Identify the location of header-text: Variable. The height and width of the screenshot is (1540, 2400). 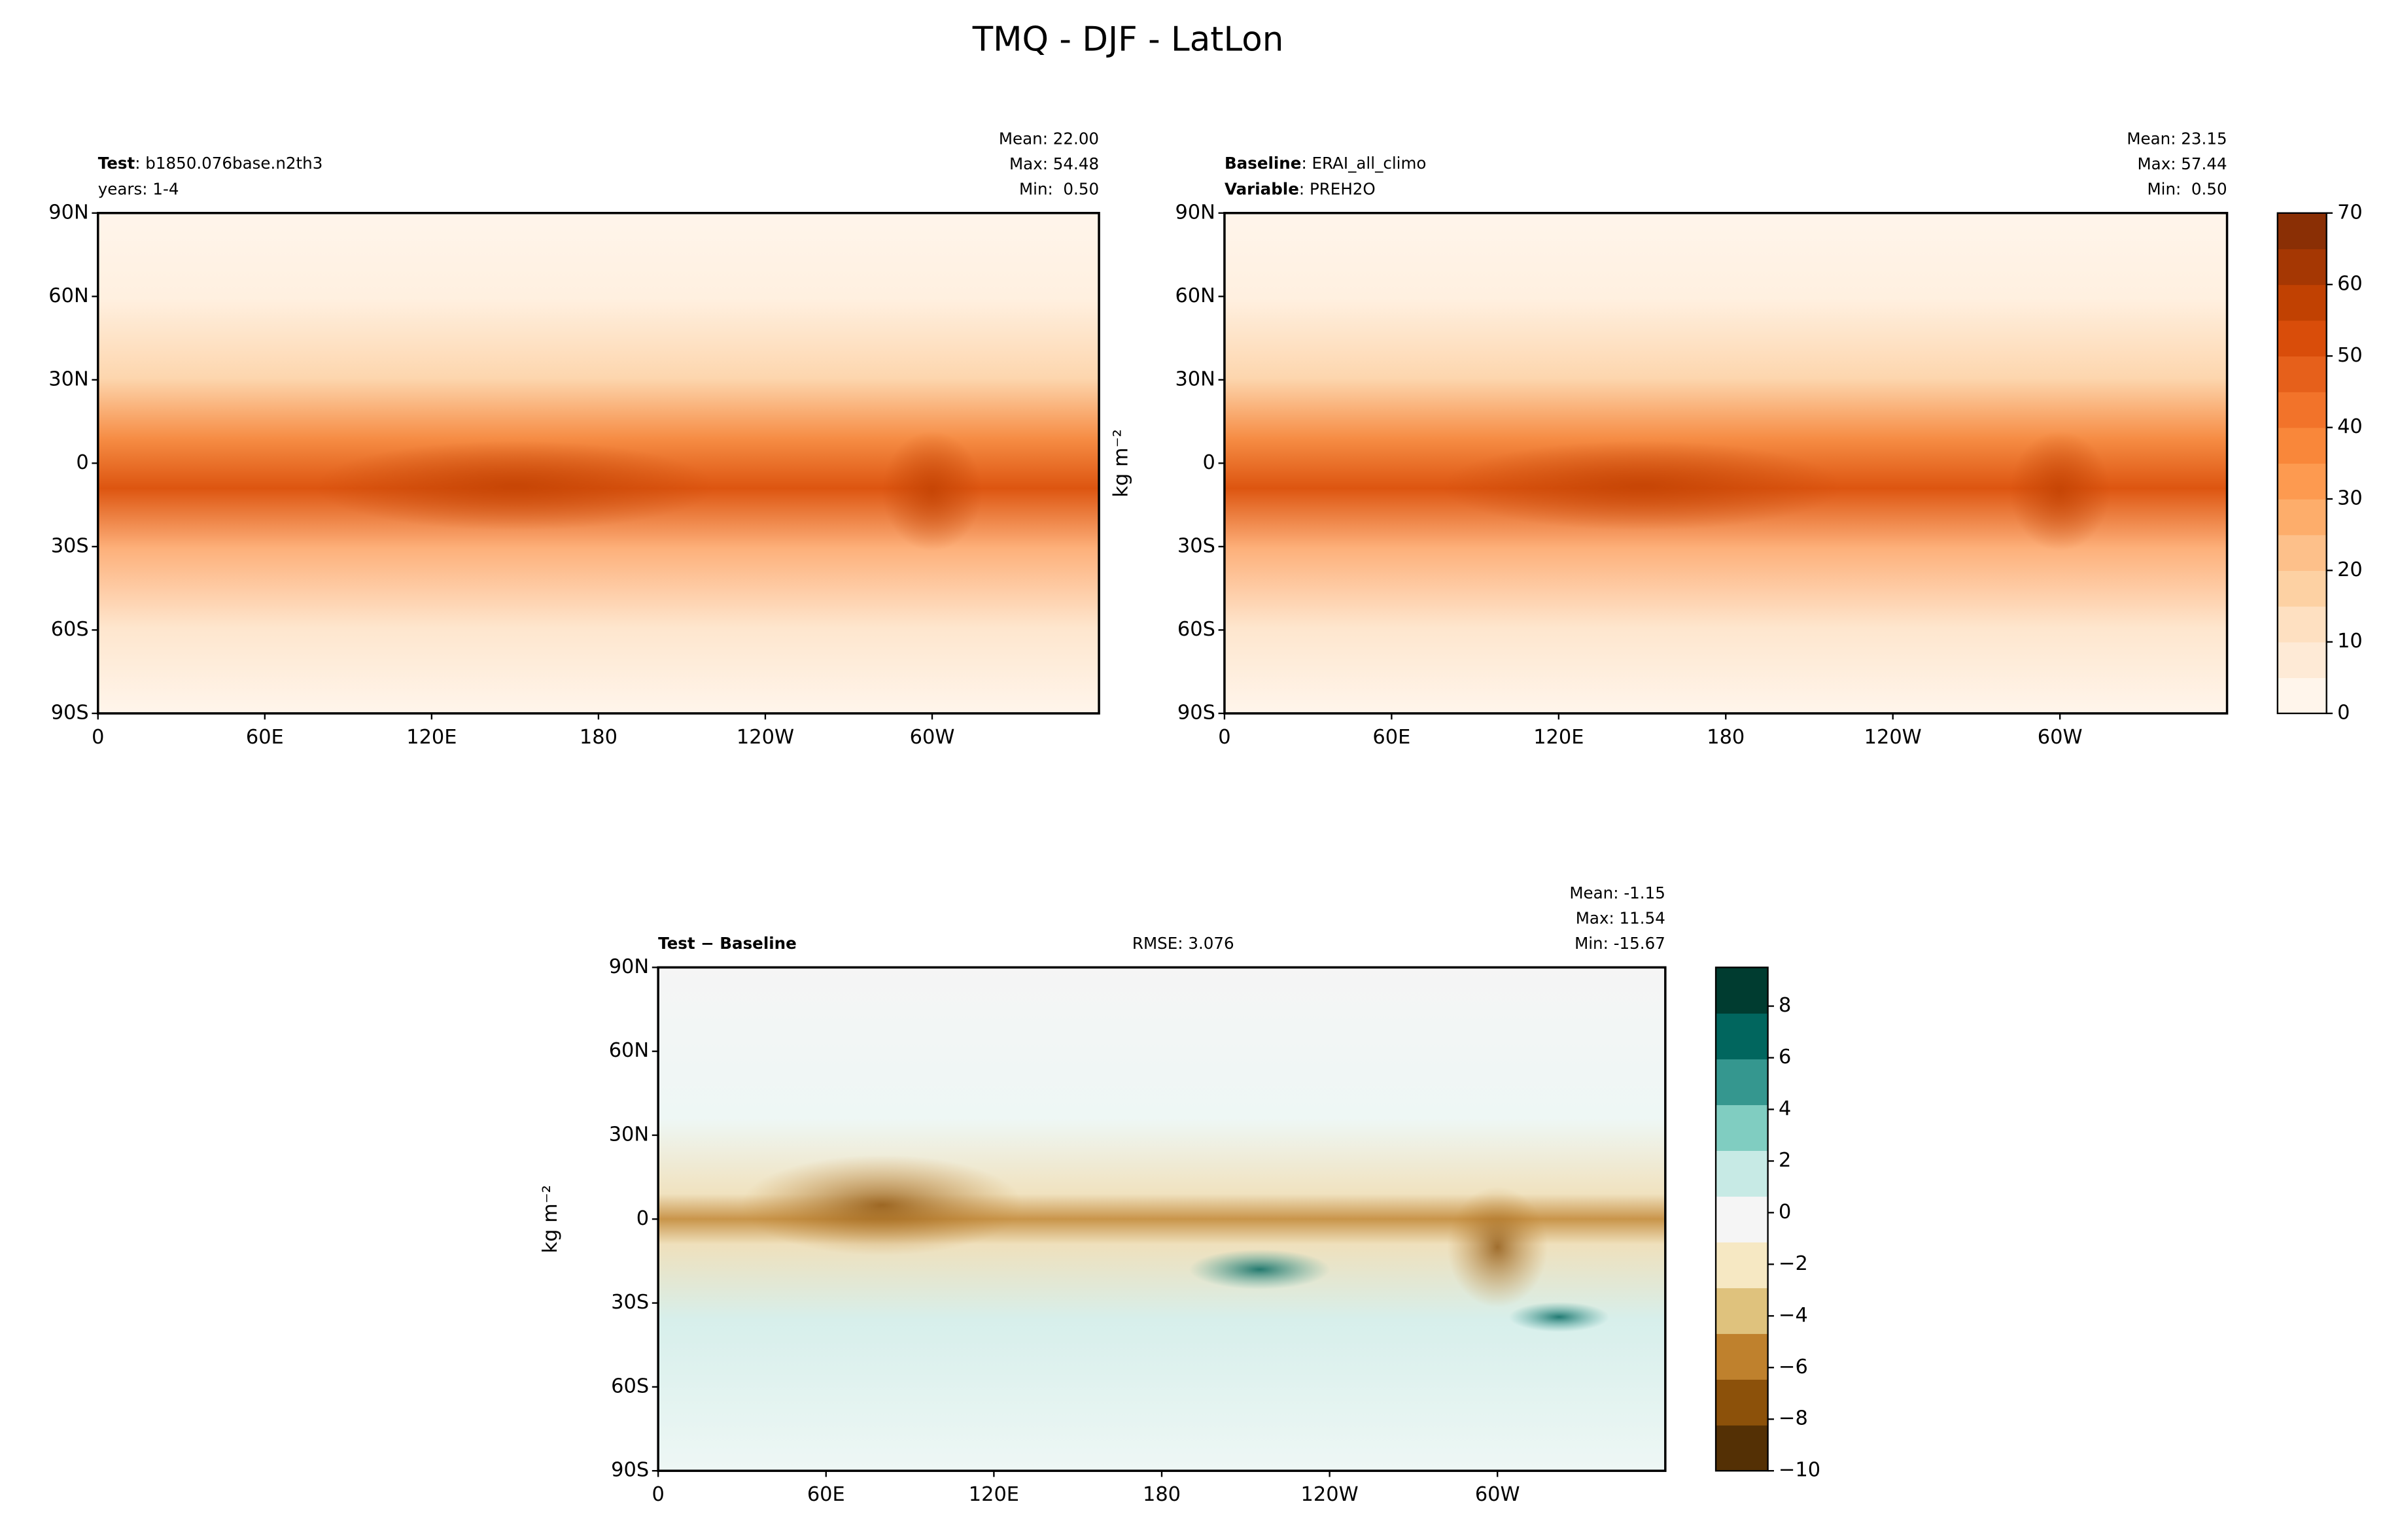
(1262, 189).